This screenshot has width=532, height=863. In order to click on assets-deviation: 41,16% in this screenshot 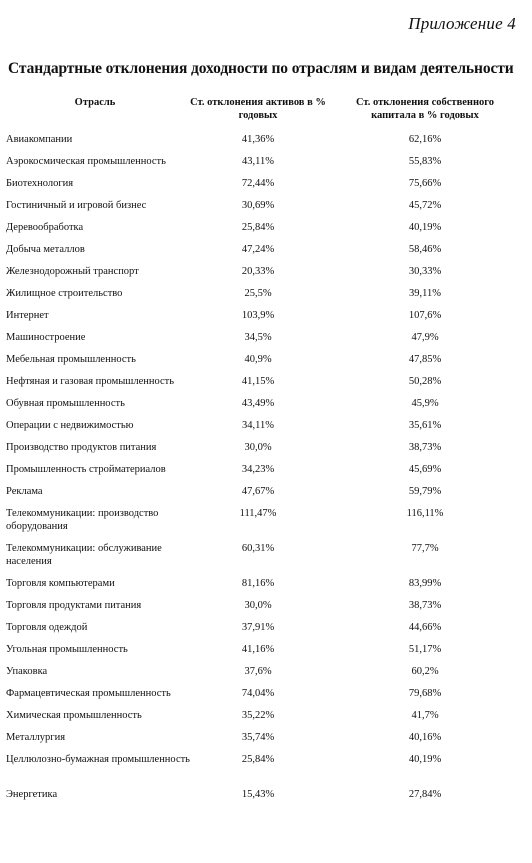, I will do `click(258, 649)`.